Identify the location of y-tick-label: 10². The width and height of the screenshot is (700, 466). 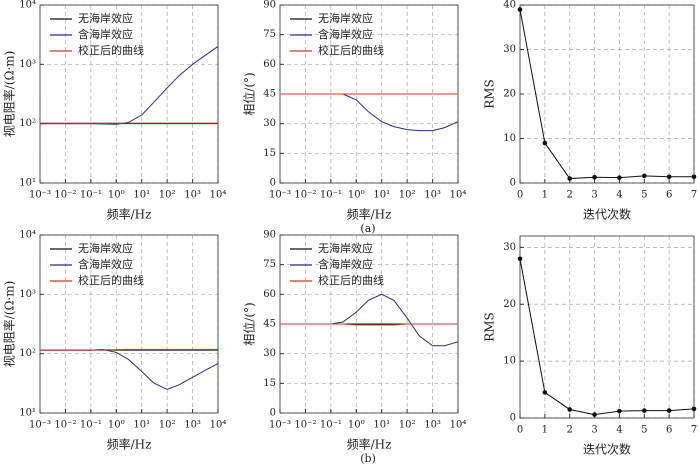
(27, 353).